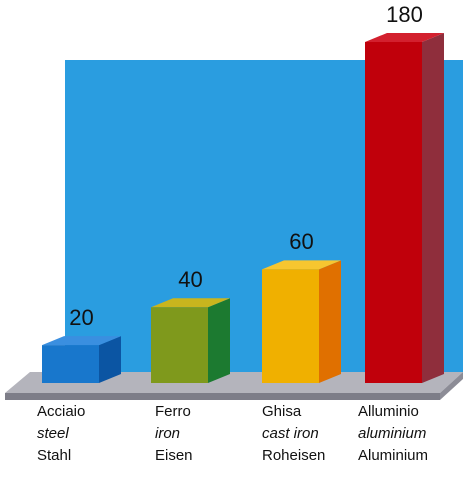  I want to click on floor-edge, so click(222, 396).